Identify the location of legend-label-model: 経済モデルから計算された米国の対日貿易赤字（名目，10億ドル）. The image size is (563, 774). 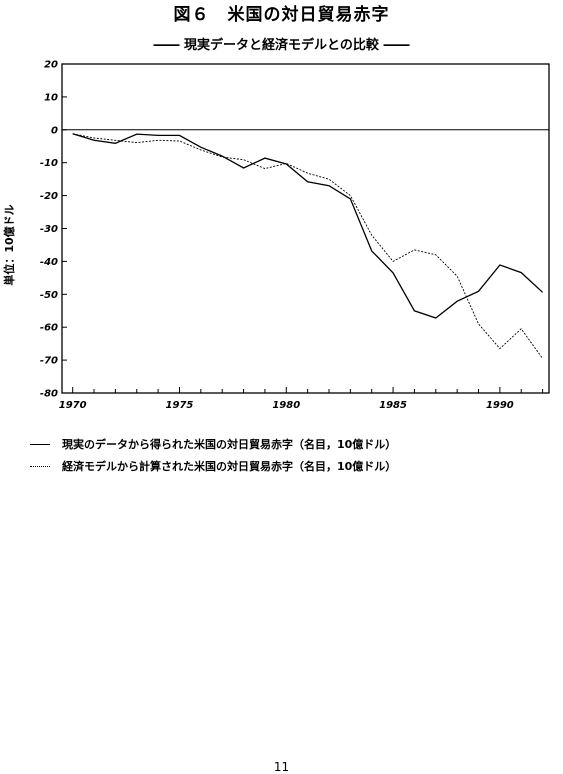
(229, 466).